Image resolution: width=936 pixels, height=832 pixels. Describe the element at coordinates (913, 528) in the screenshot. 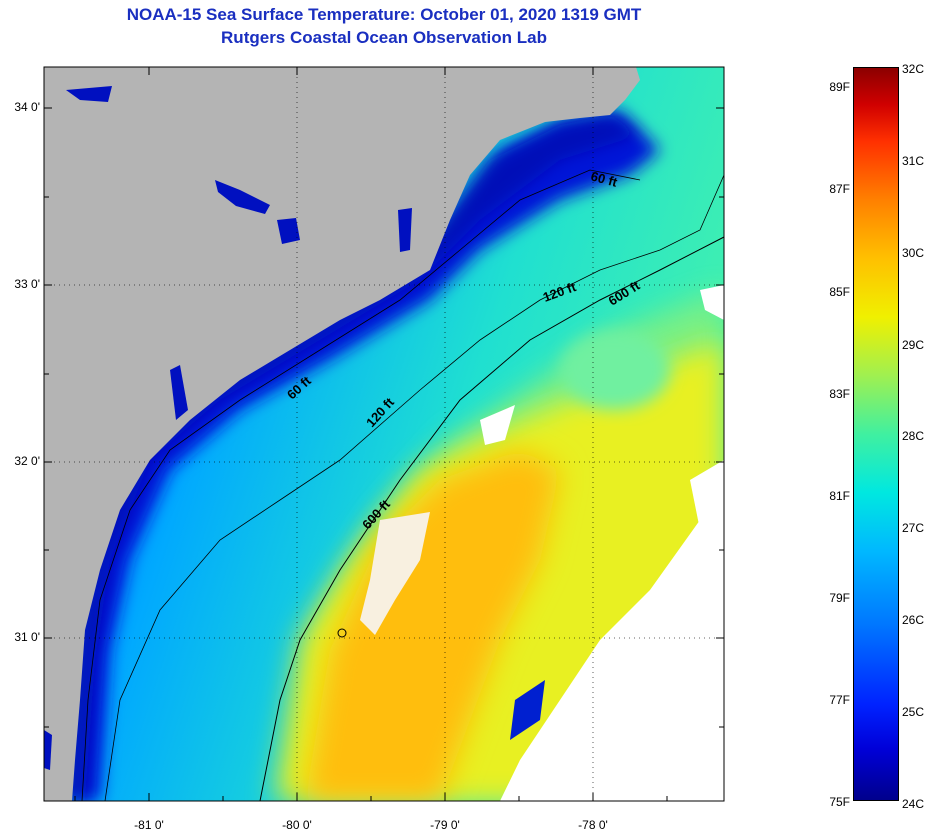

I see `colorbar-label-27c: 27C` at that location.